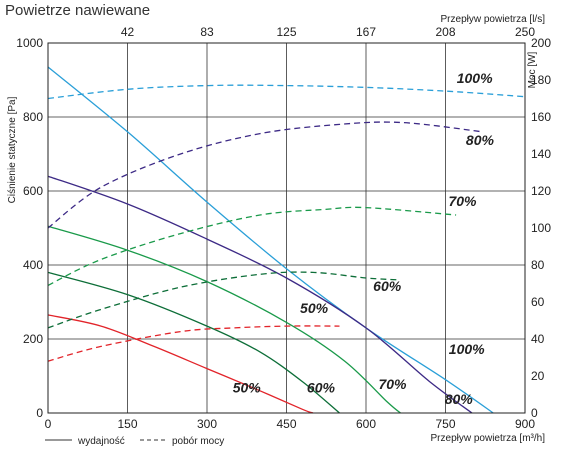  What do you see at coordinates (29, 43) in the screenshot?
I see `y-tick-label: 1000` at bounding box center [29, 43].